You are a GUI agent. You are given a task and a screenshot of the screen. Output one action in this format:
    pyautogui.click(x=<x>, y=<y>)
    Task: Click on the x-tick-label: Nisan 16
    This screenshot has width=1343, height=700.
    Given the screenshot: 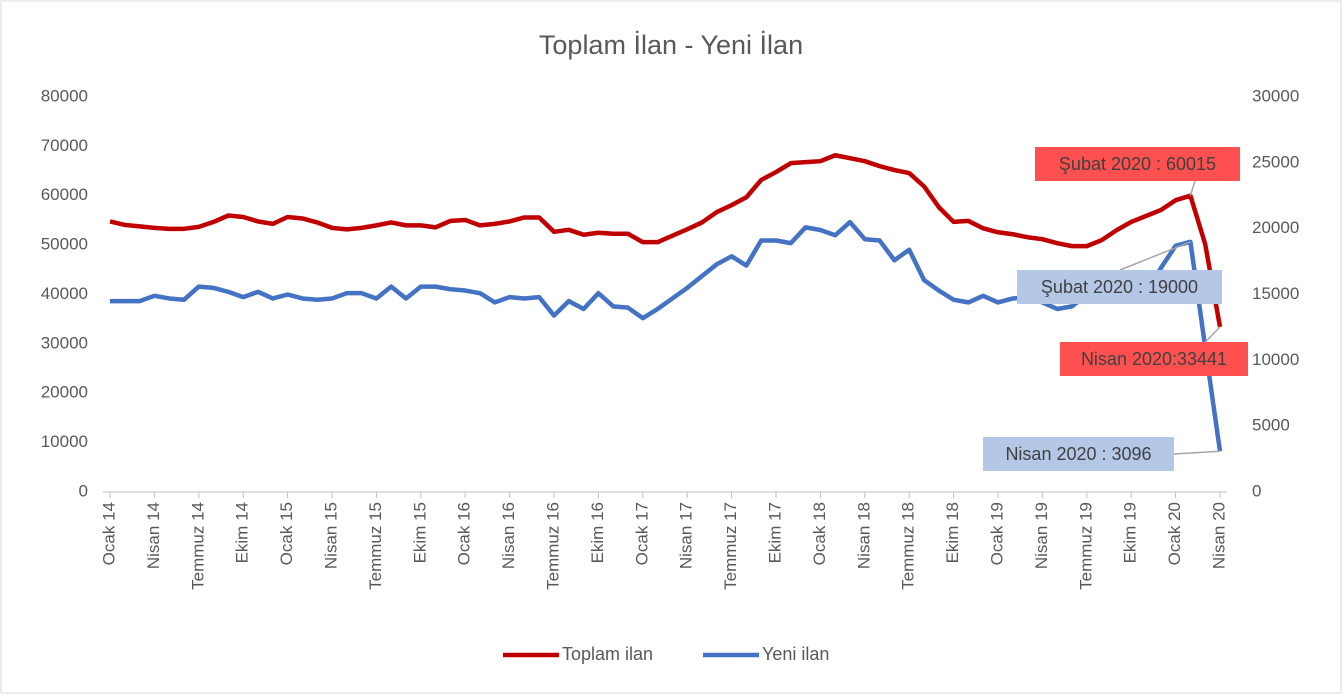 What is the action you would take?
    pyautogui.click(x=508, y=535)
    